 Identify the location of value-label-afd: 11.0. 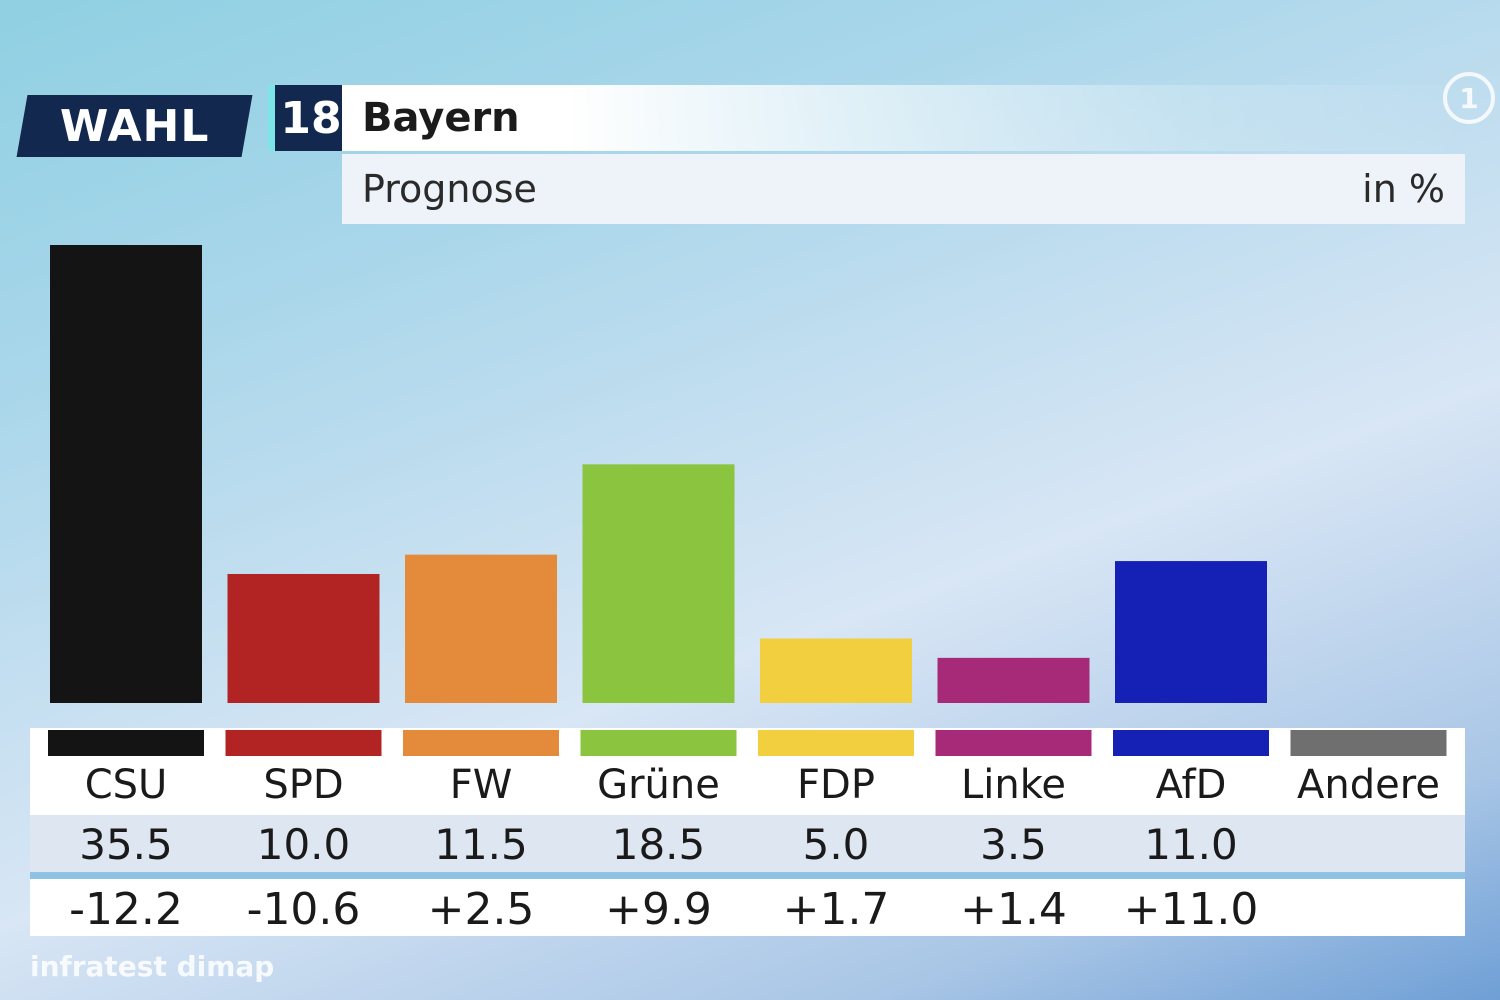
(1191, 844).